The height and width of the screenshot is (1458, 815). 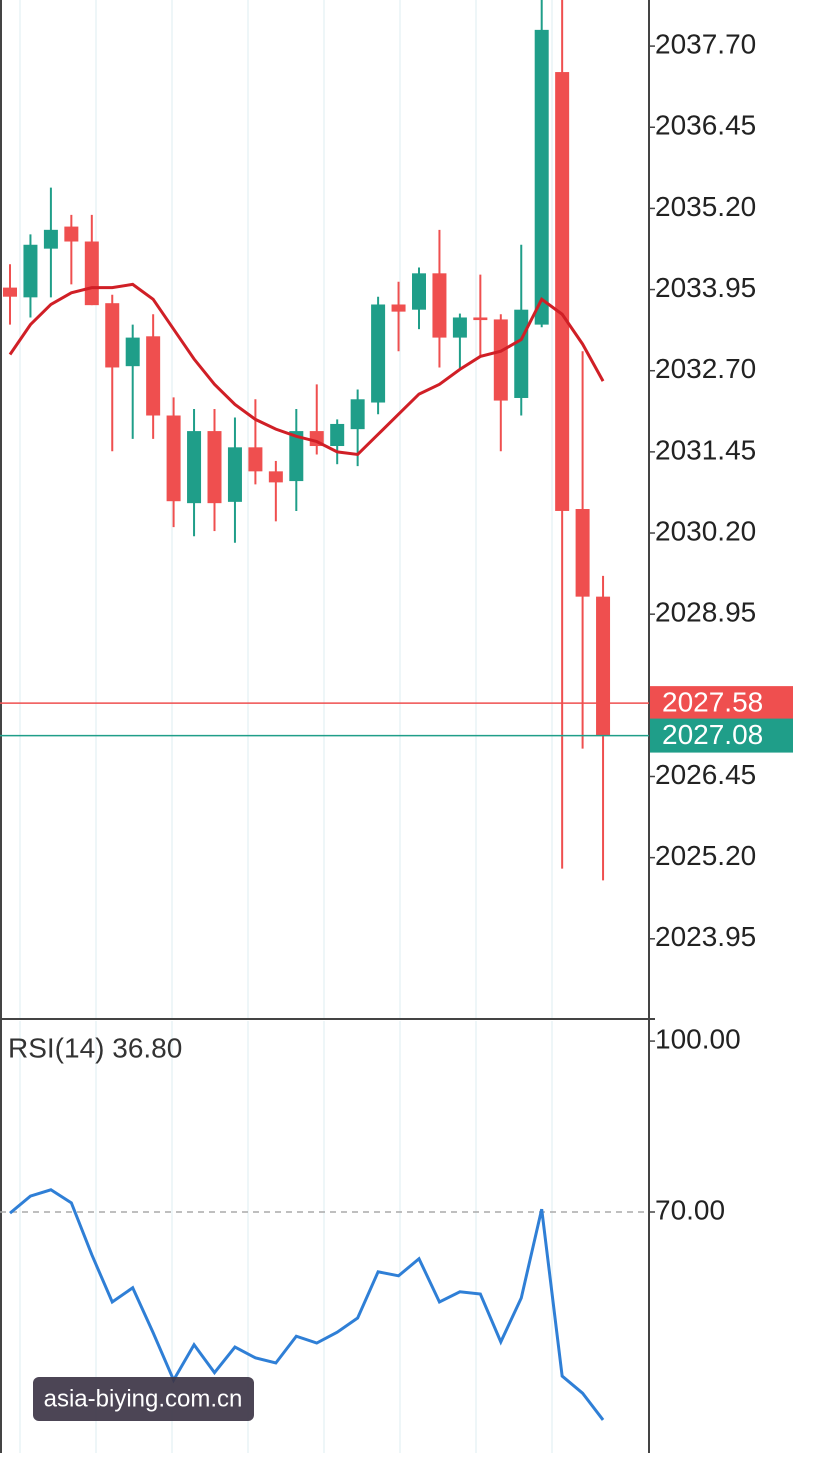 I want to click on y-tick-label: 2028.95, so click(x=705, y=612).